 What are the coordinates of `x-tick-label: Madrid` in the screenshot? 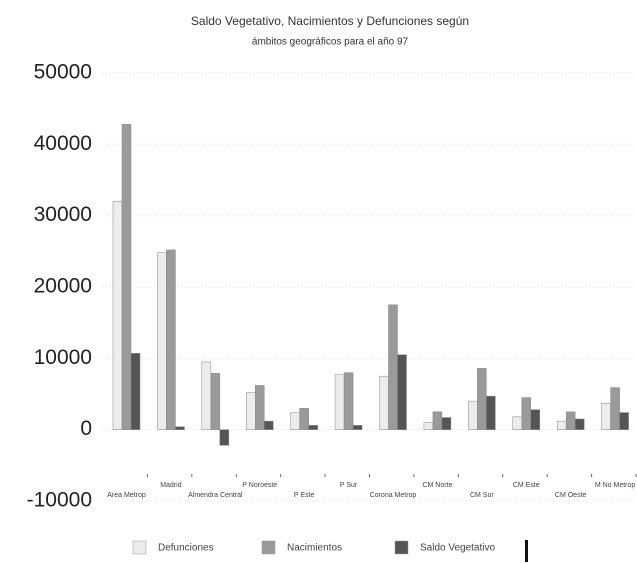 It's located at (171, 485).